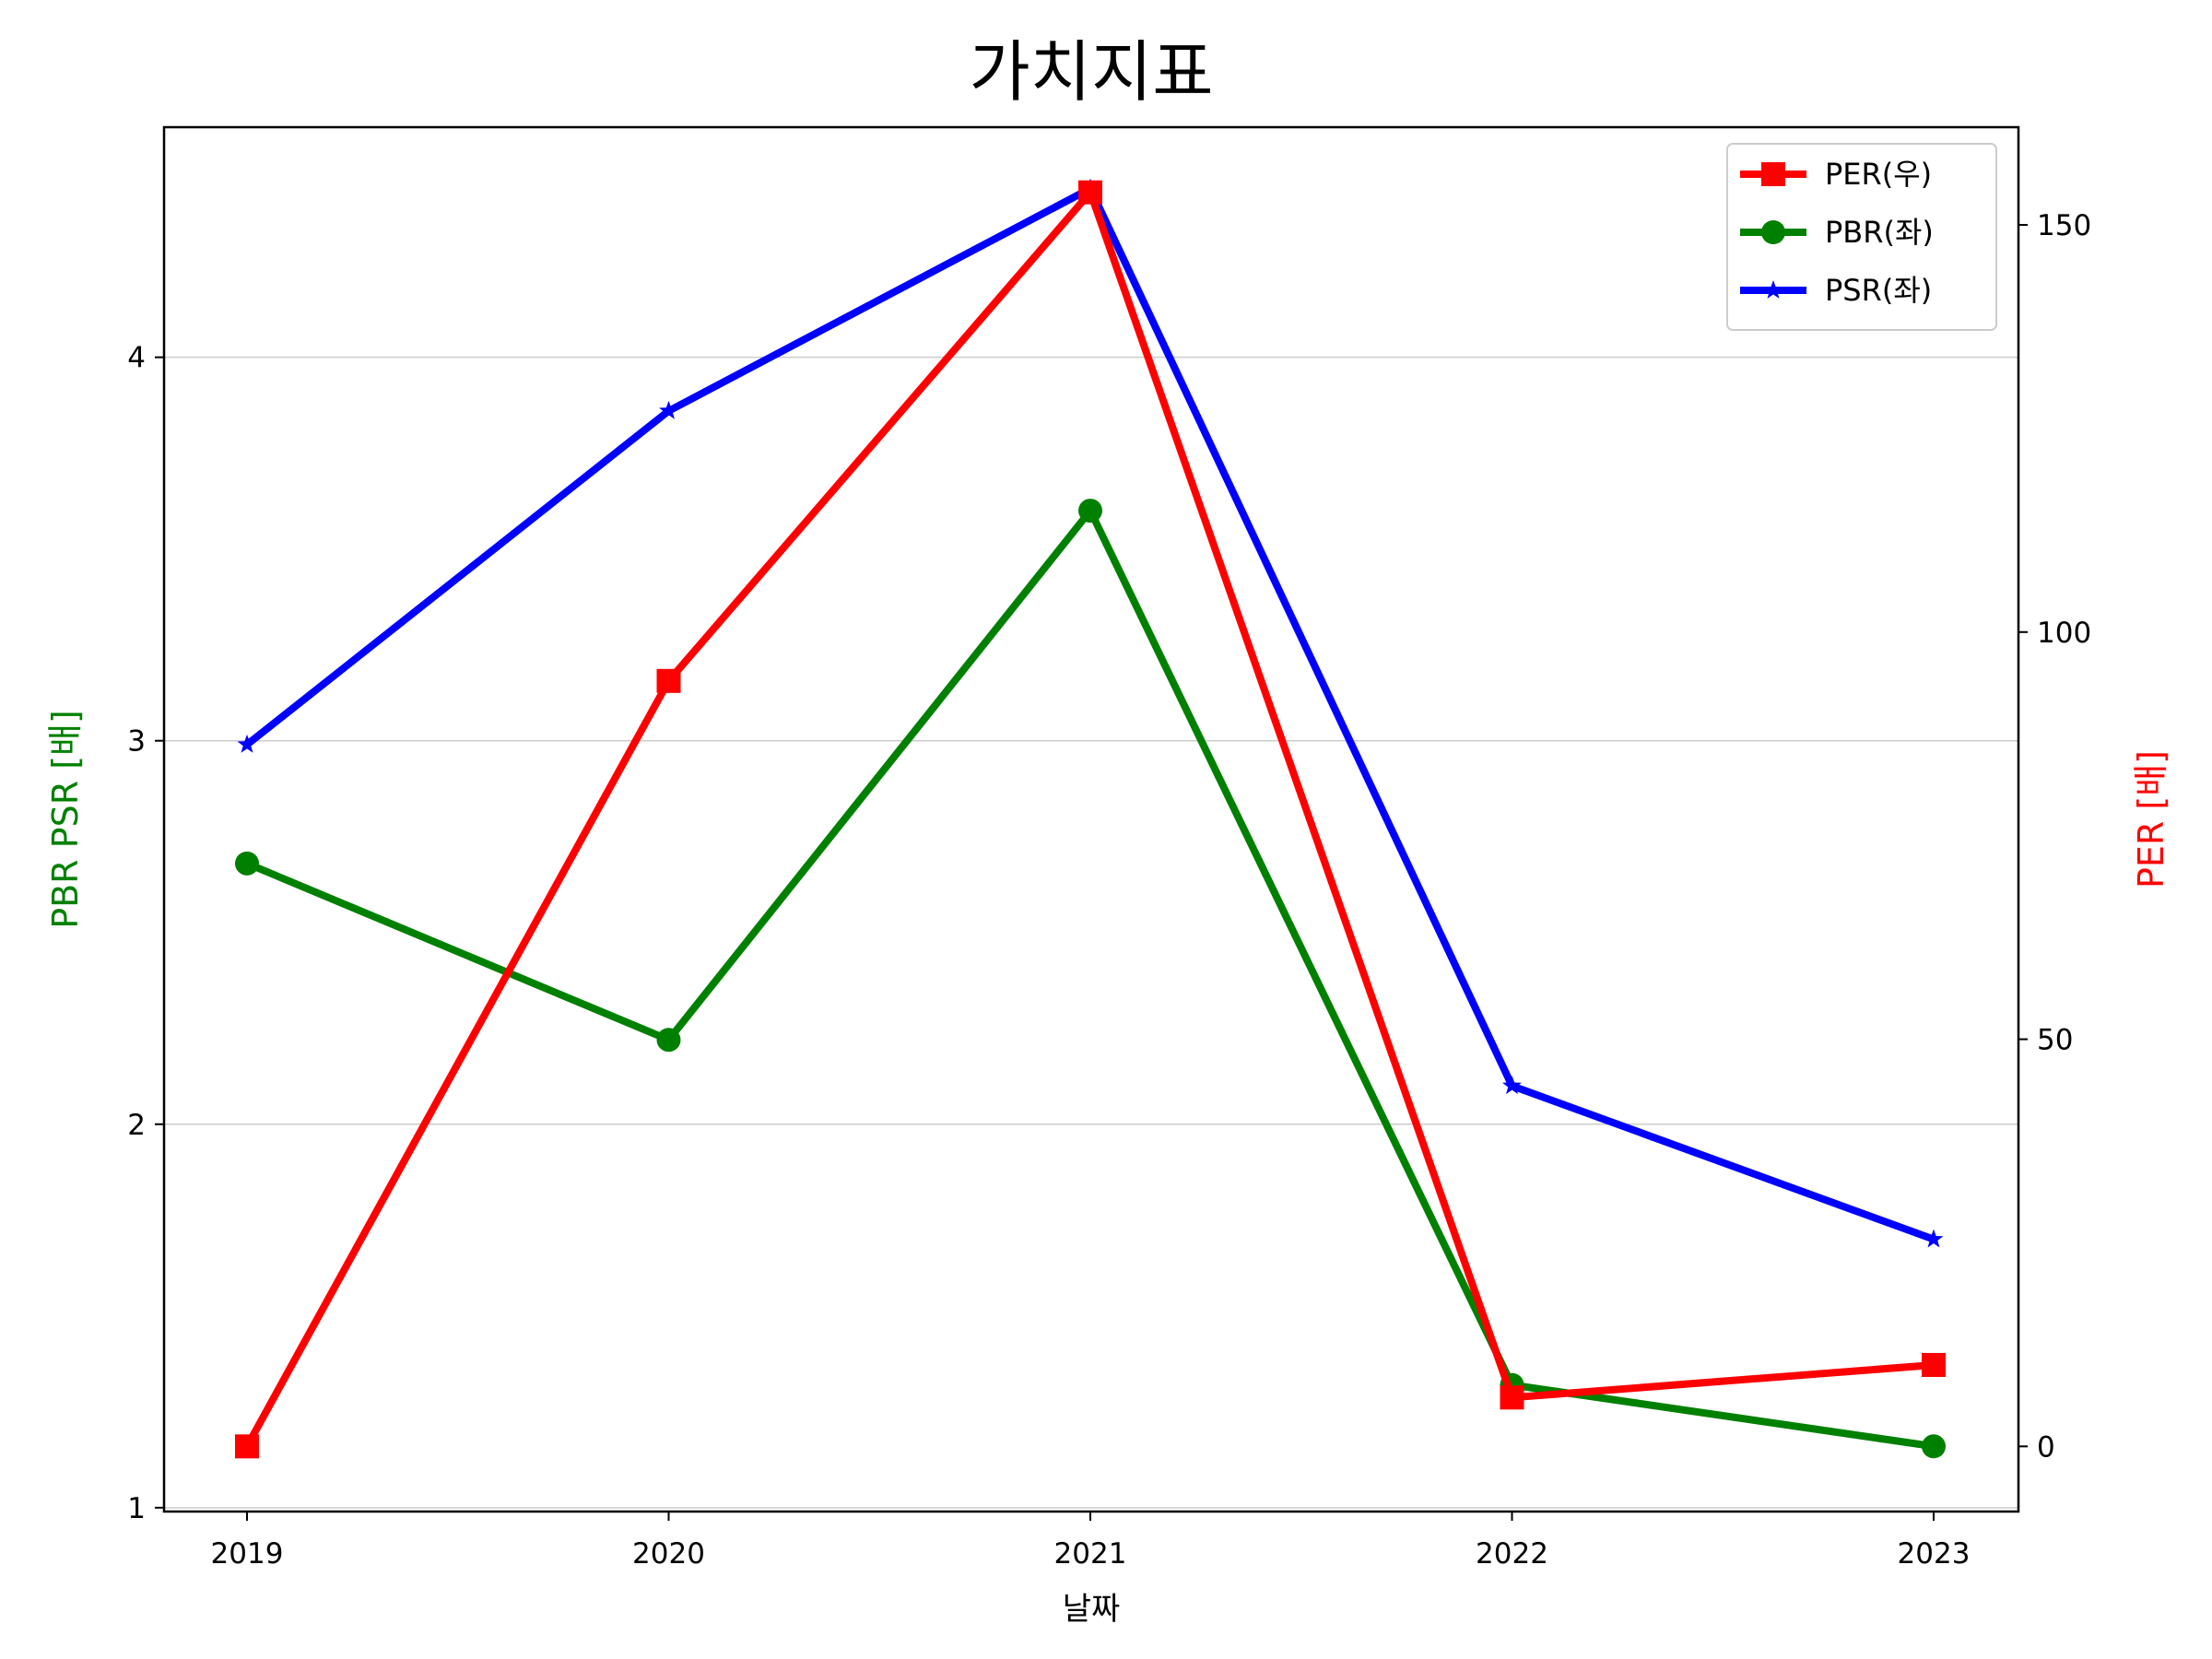 This screenshot has height=1659, width=2212. What do you see at coordinates (2046, 1447) in the screenshot?
I see `y-right-tick-label: 0` at bounding box center [2046, 1447].